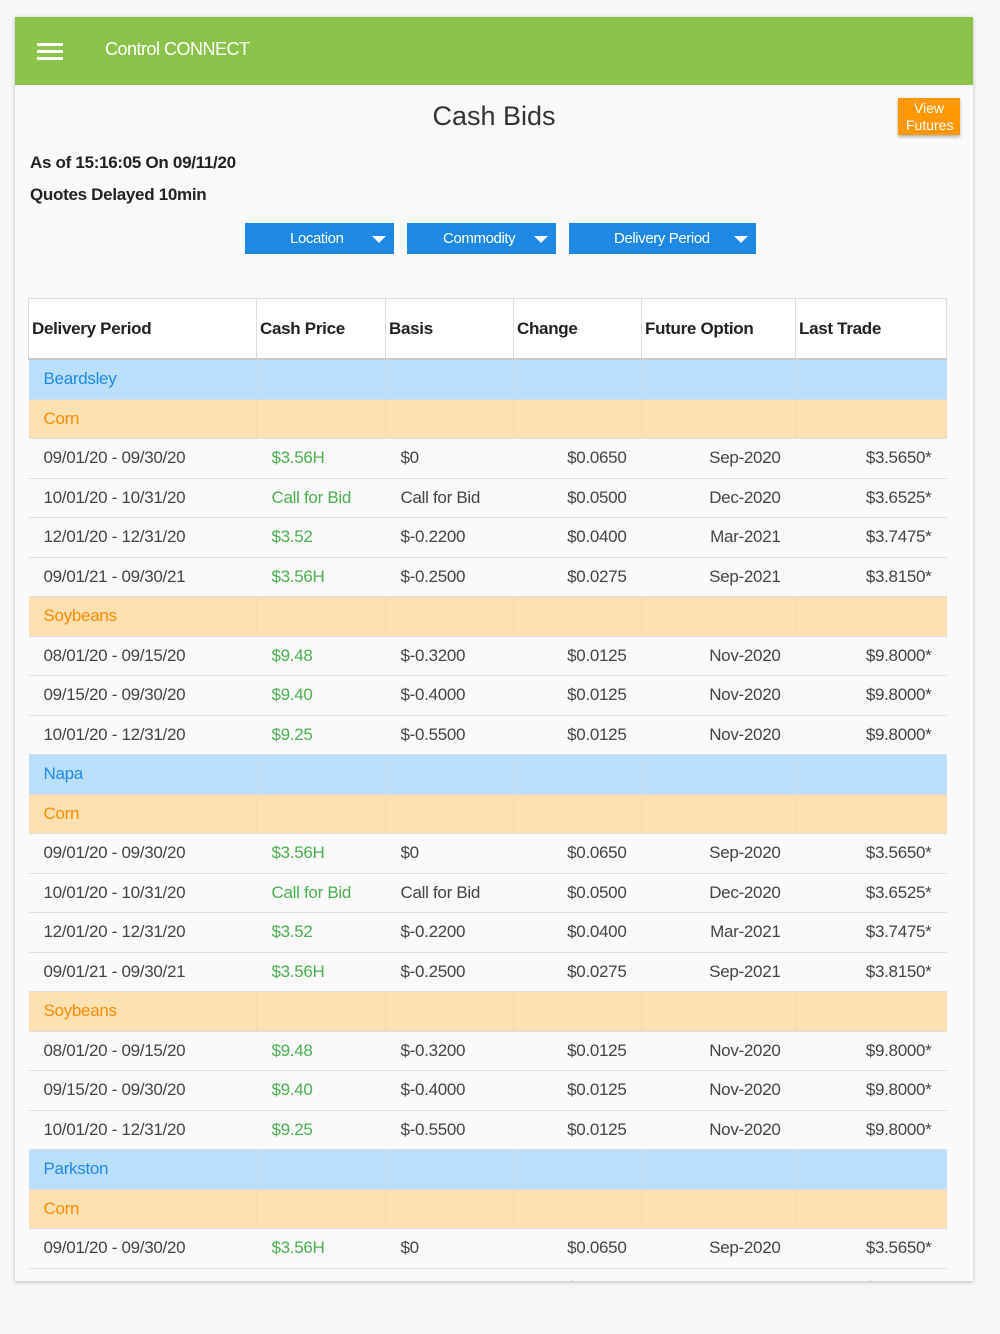 The height and width of the screenshot is (1334, 1000). I want to click on bid-cell: $9.40, so click(321, 1090).